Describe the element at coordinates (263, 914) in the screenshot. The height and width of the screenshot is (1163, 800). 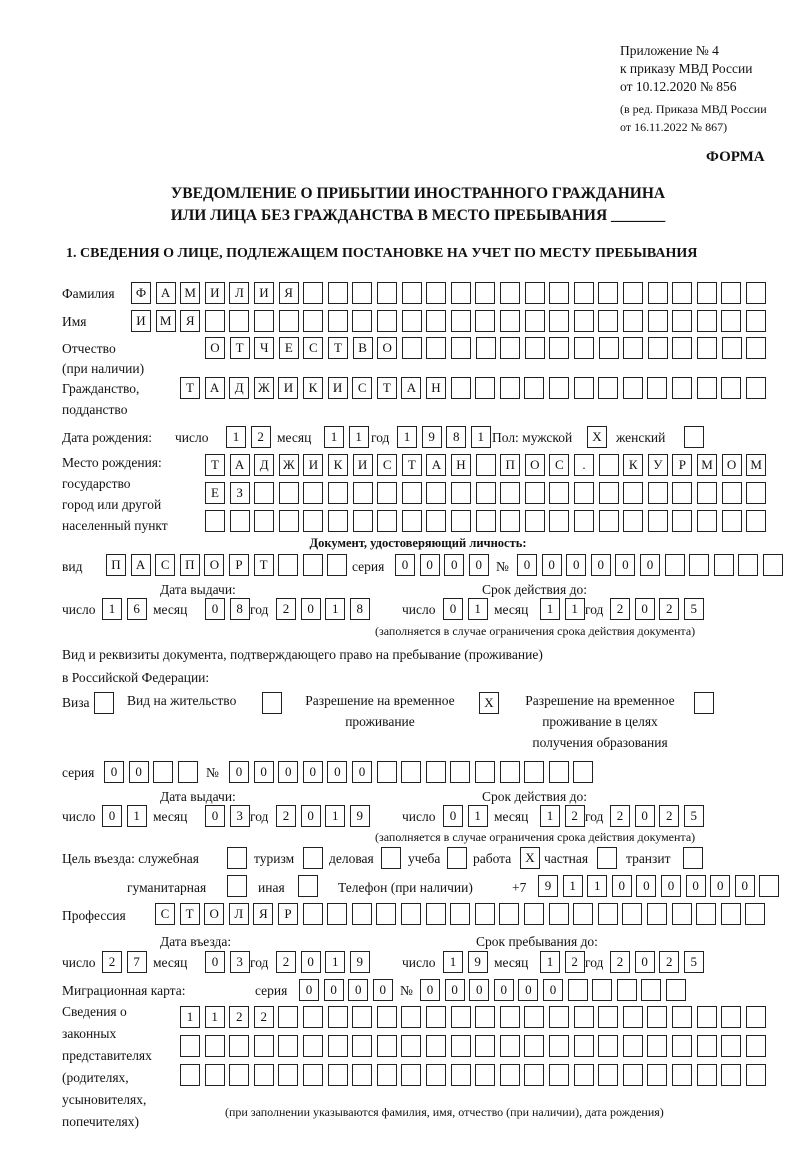
I see `char-box: Я` at that location.